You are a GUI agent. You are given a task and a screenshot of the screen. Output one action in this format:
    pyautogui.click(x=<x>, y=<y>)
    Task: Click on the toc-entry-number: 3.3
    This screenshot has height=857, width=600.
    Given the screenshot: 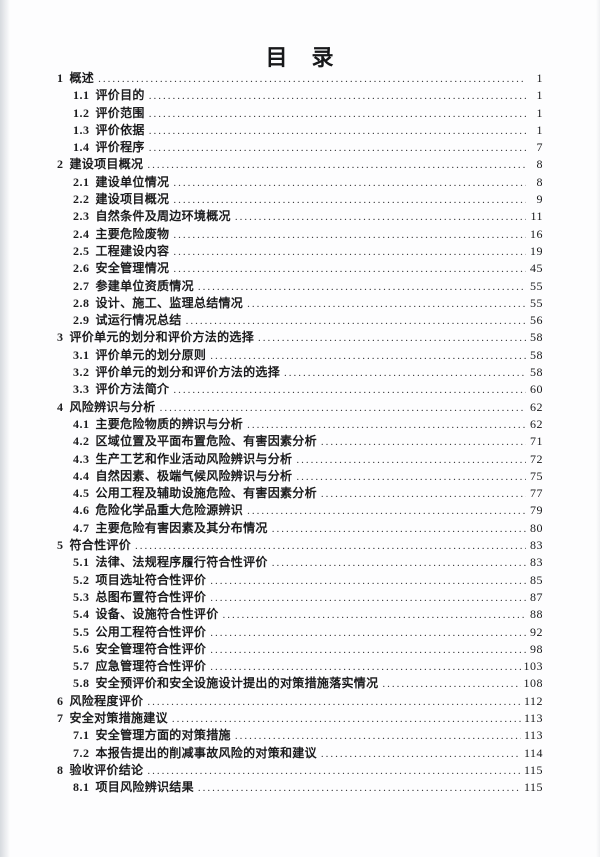 What is the action you would take?
    pyautogui.click(x=81, y=389)
    